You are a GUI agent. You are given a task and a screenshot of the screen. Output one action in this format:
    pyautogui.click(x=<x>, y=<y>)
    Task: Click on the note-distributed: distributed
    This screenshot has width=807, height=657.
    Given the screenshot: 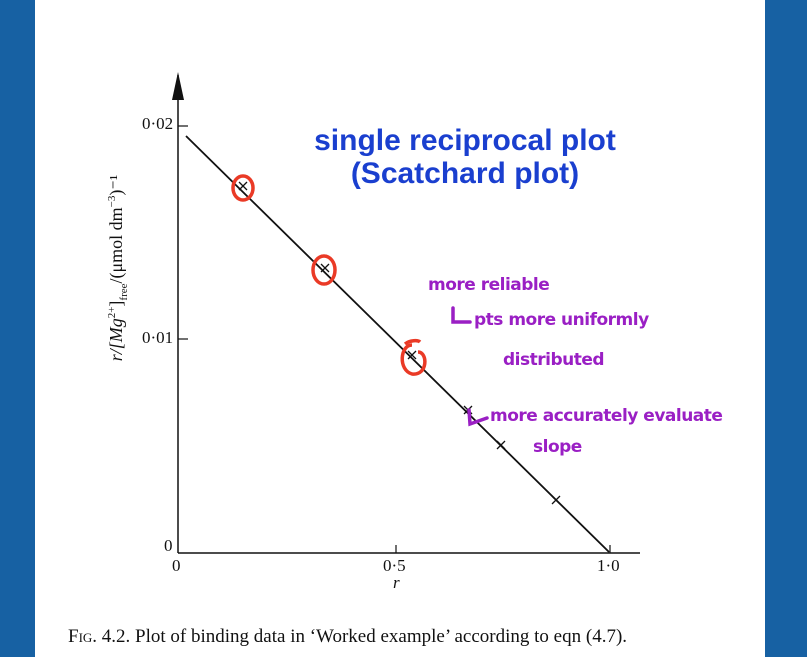 What is the action you would take?
    pyautogui.click(x=554, y=360)
    